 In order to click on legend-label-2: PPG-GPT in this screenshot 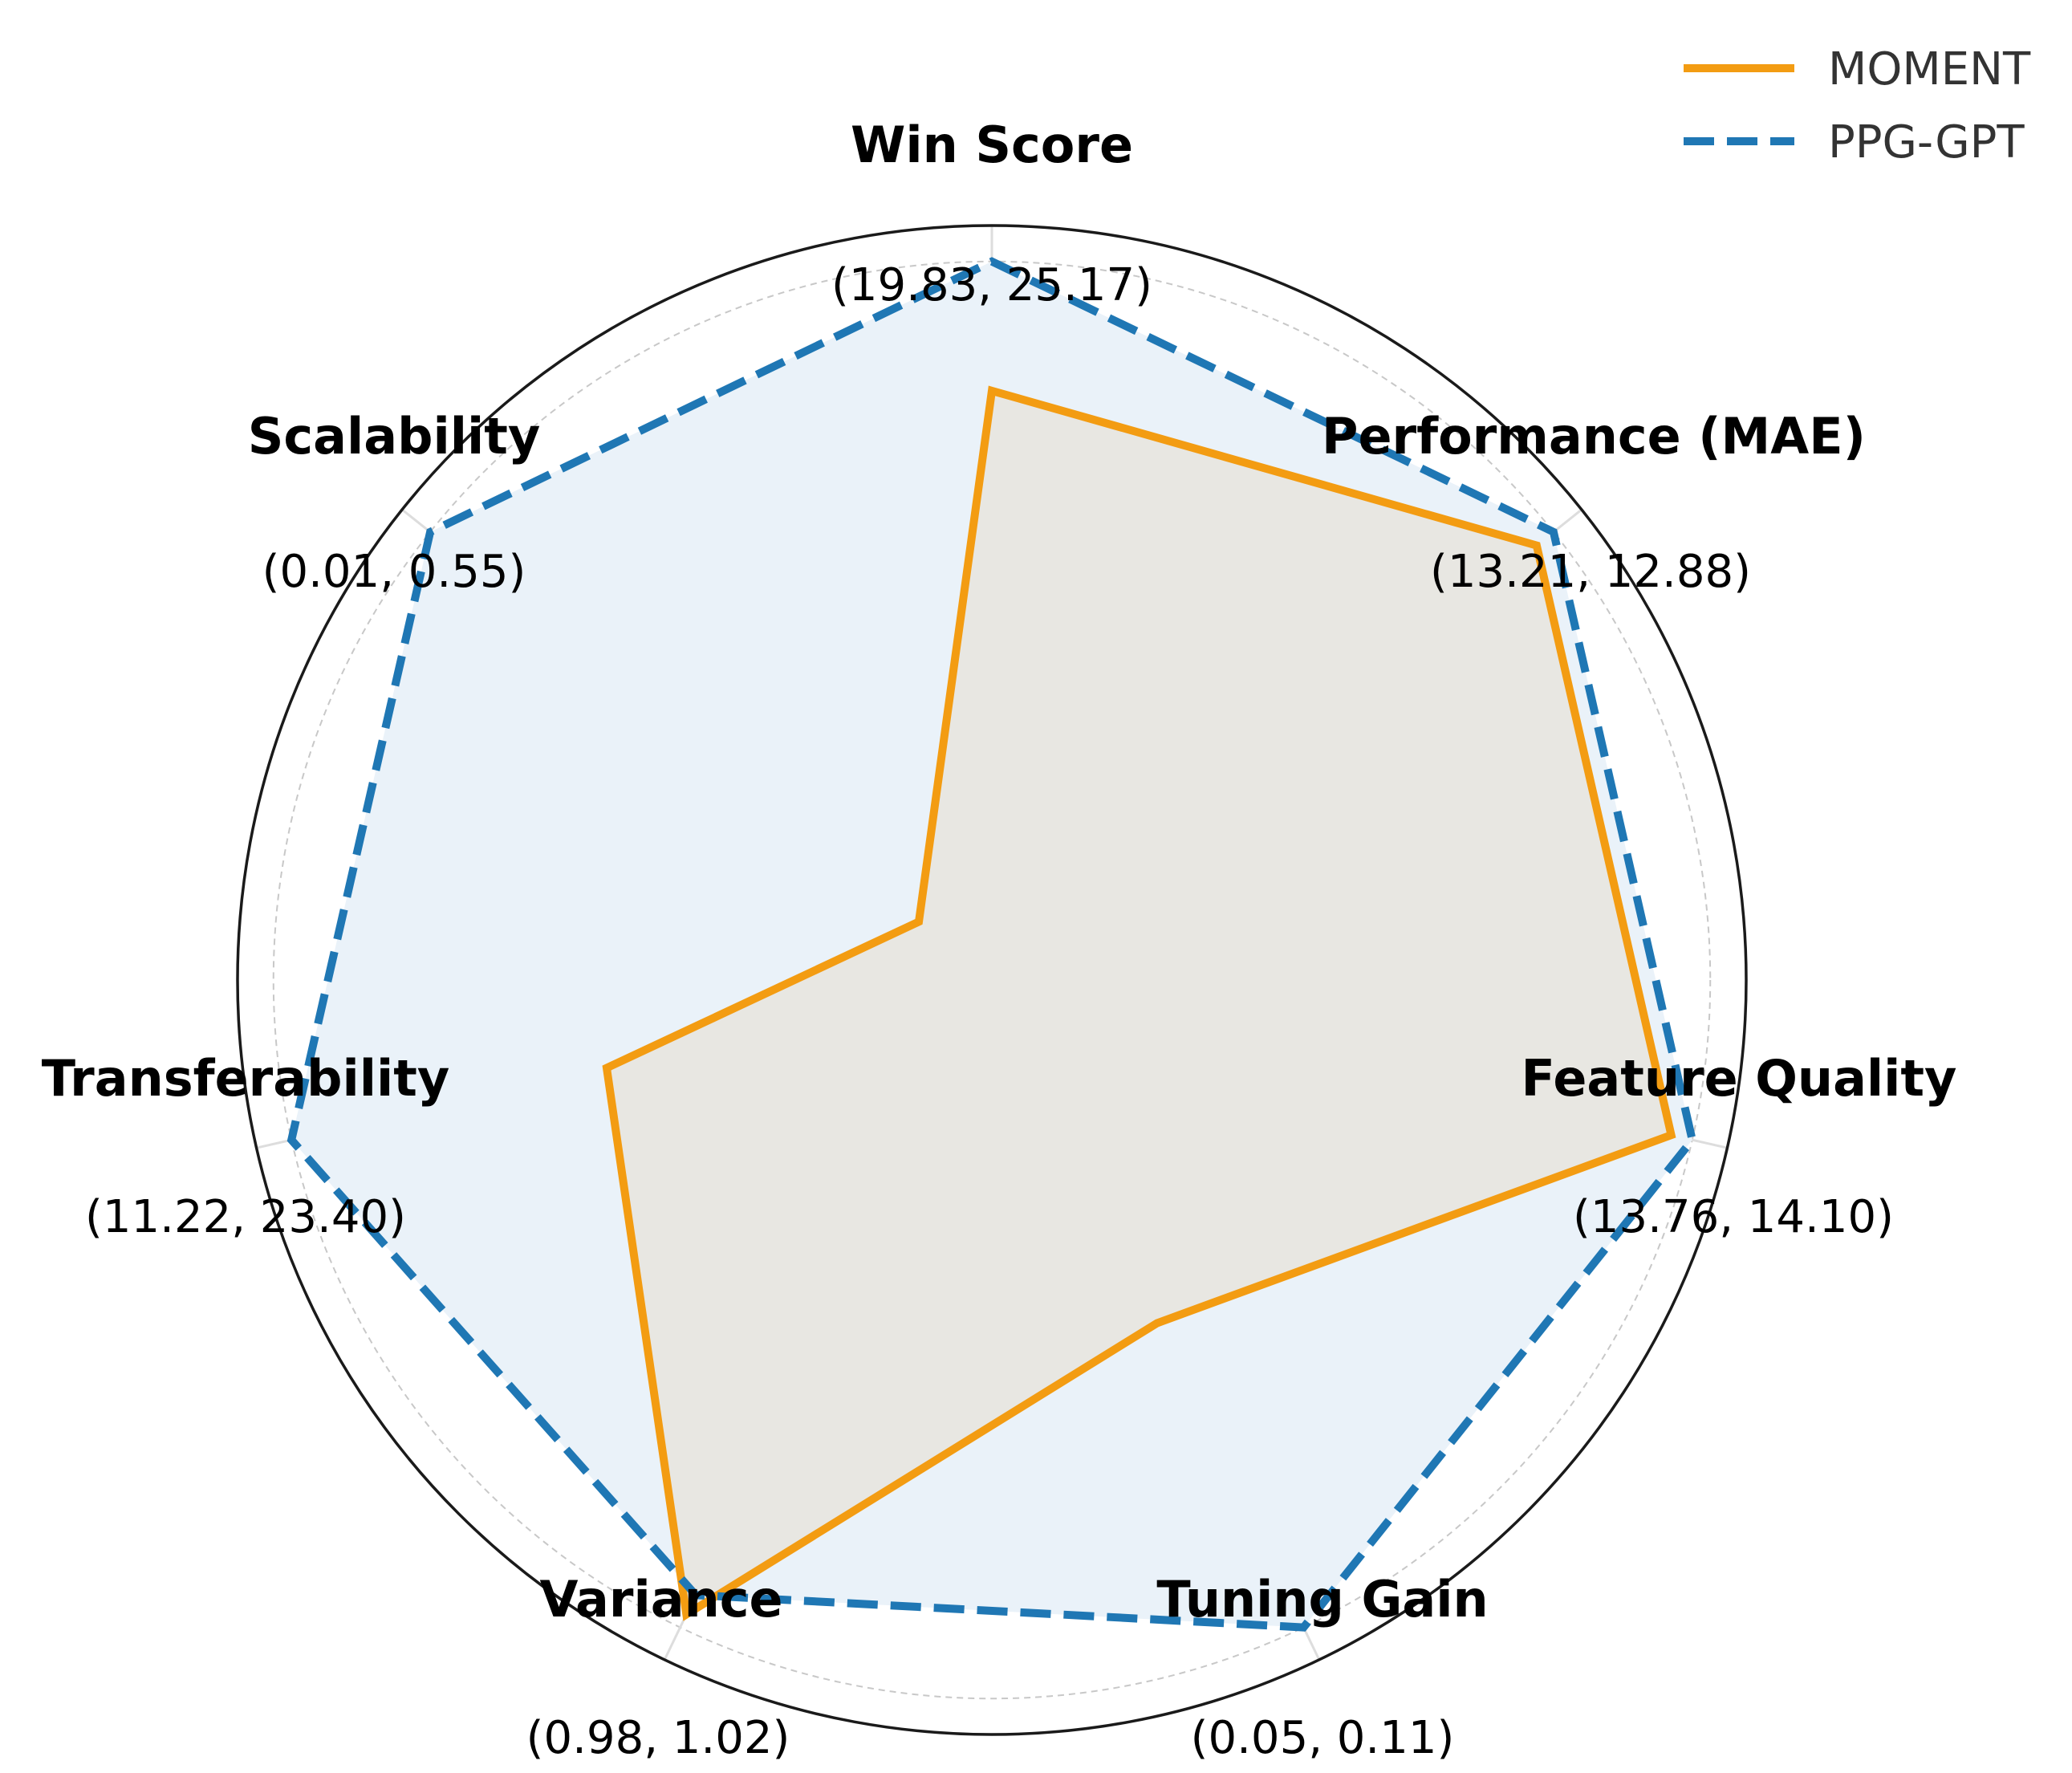, I will do `click(1926, 142)`.